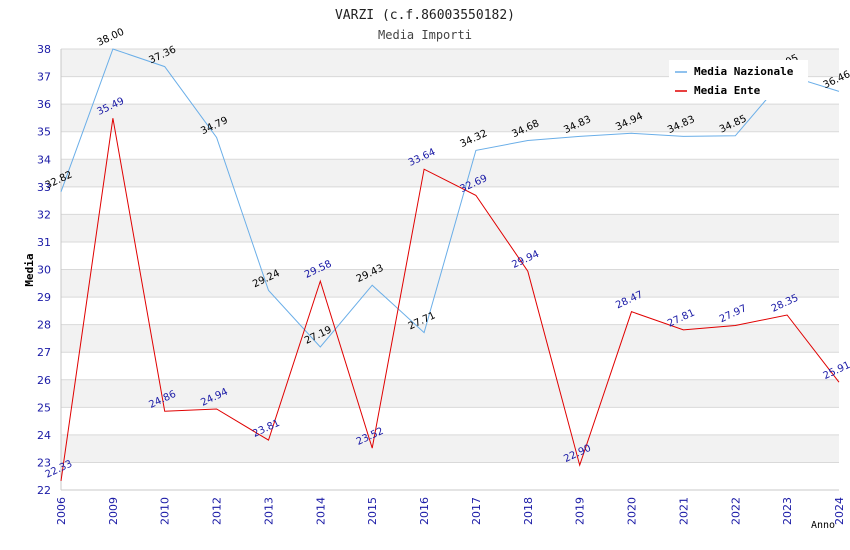  I want to click on x-tick-label: 2016, so click(424, 511).